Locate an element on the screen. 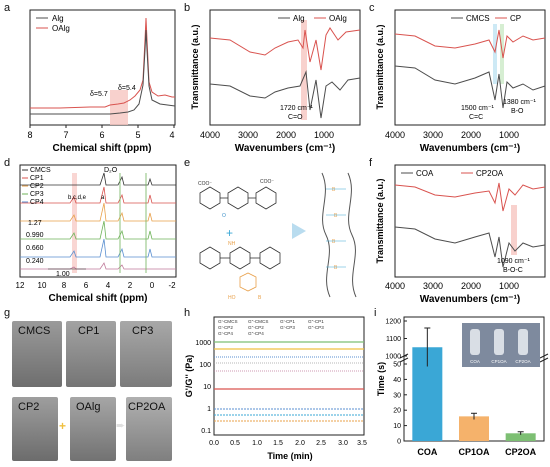  xtick-f: 3000 is located at coordinates (433, 286).